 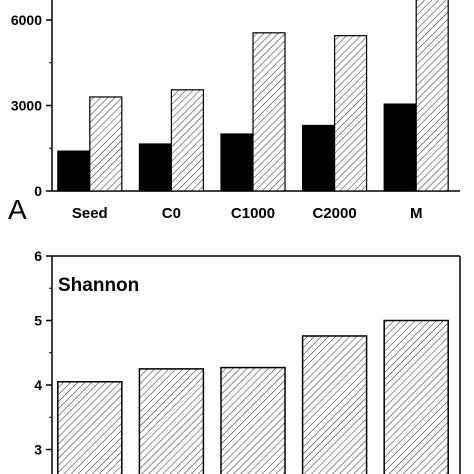 What do you see at coordinates (38, 191) in the screenshot?
I see `y-tick-label: 0` at bounding box center [38, 191].